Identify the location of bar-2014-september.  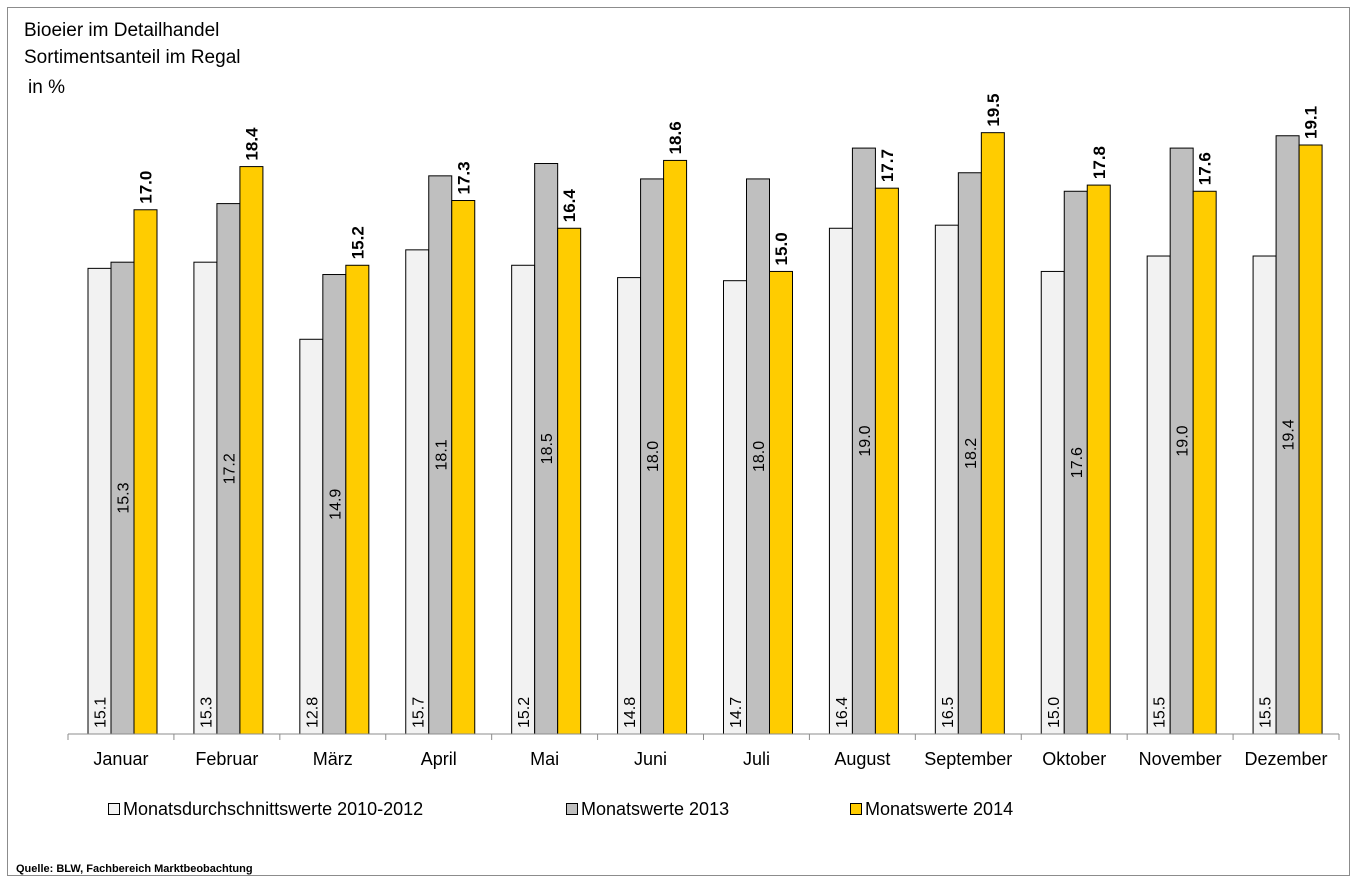
(992, 433).